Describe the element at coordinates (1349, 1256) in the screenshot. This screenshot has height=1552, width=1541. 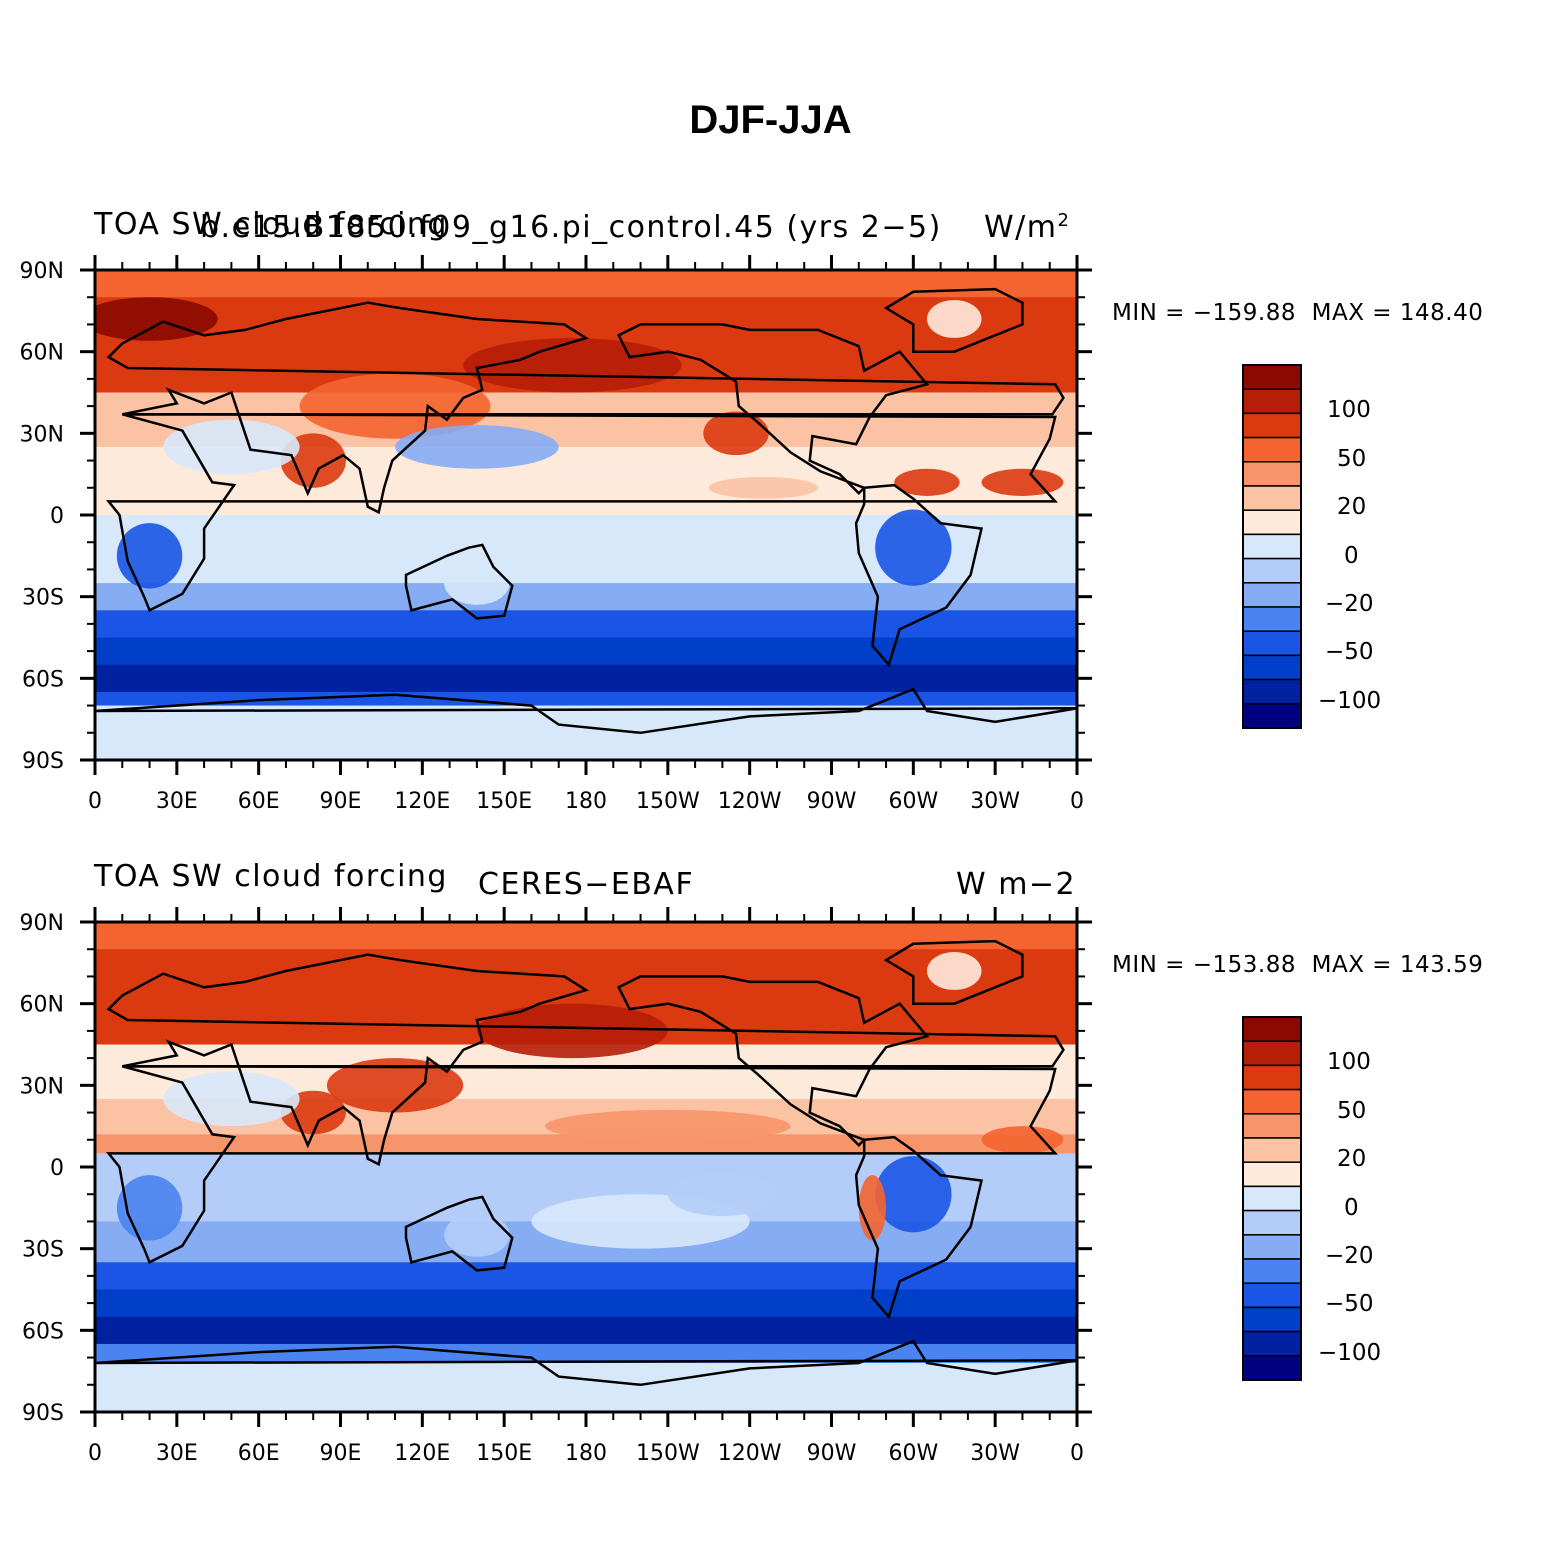
I see `colorbar-label: −20` at that location.